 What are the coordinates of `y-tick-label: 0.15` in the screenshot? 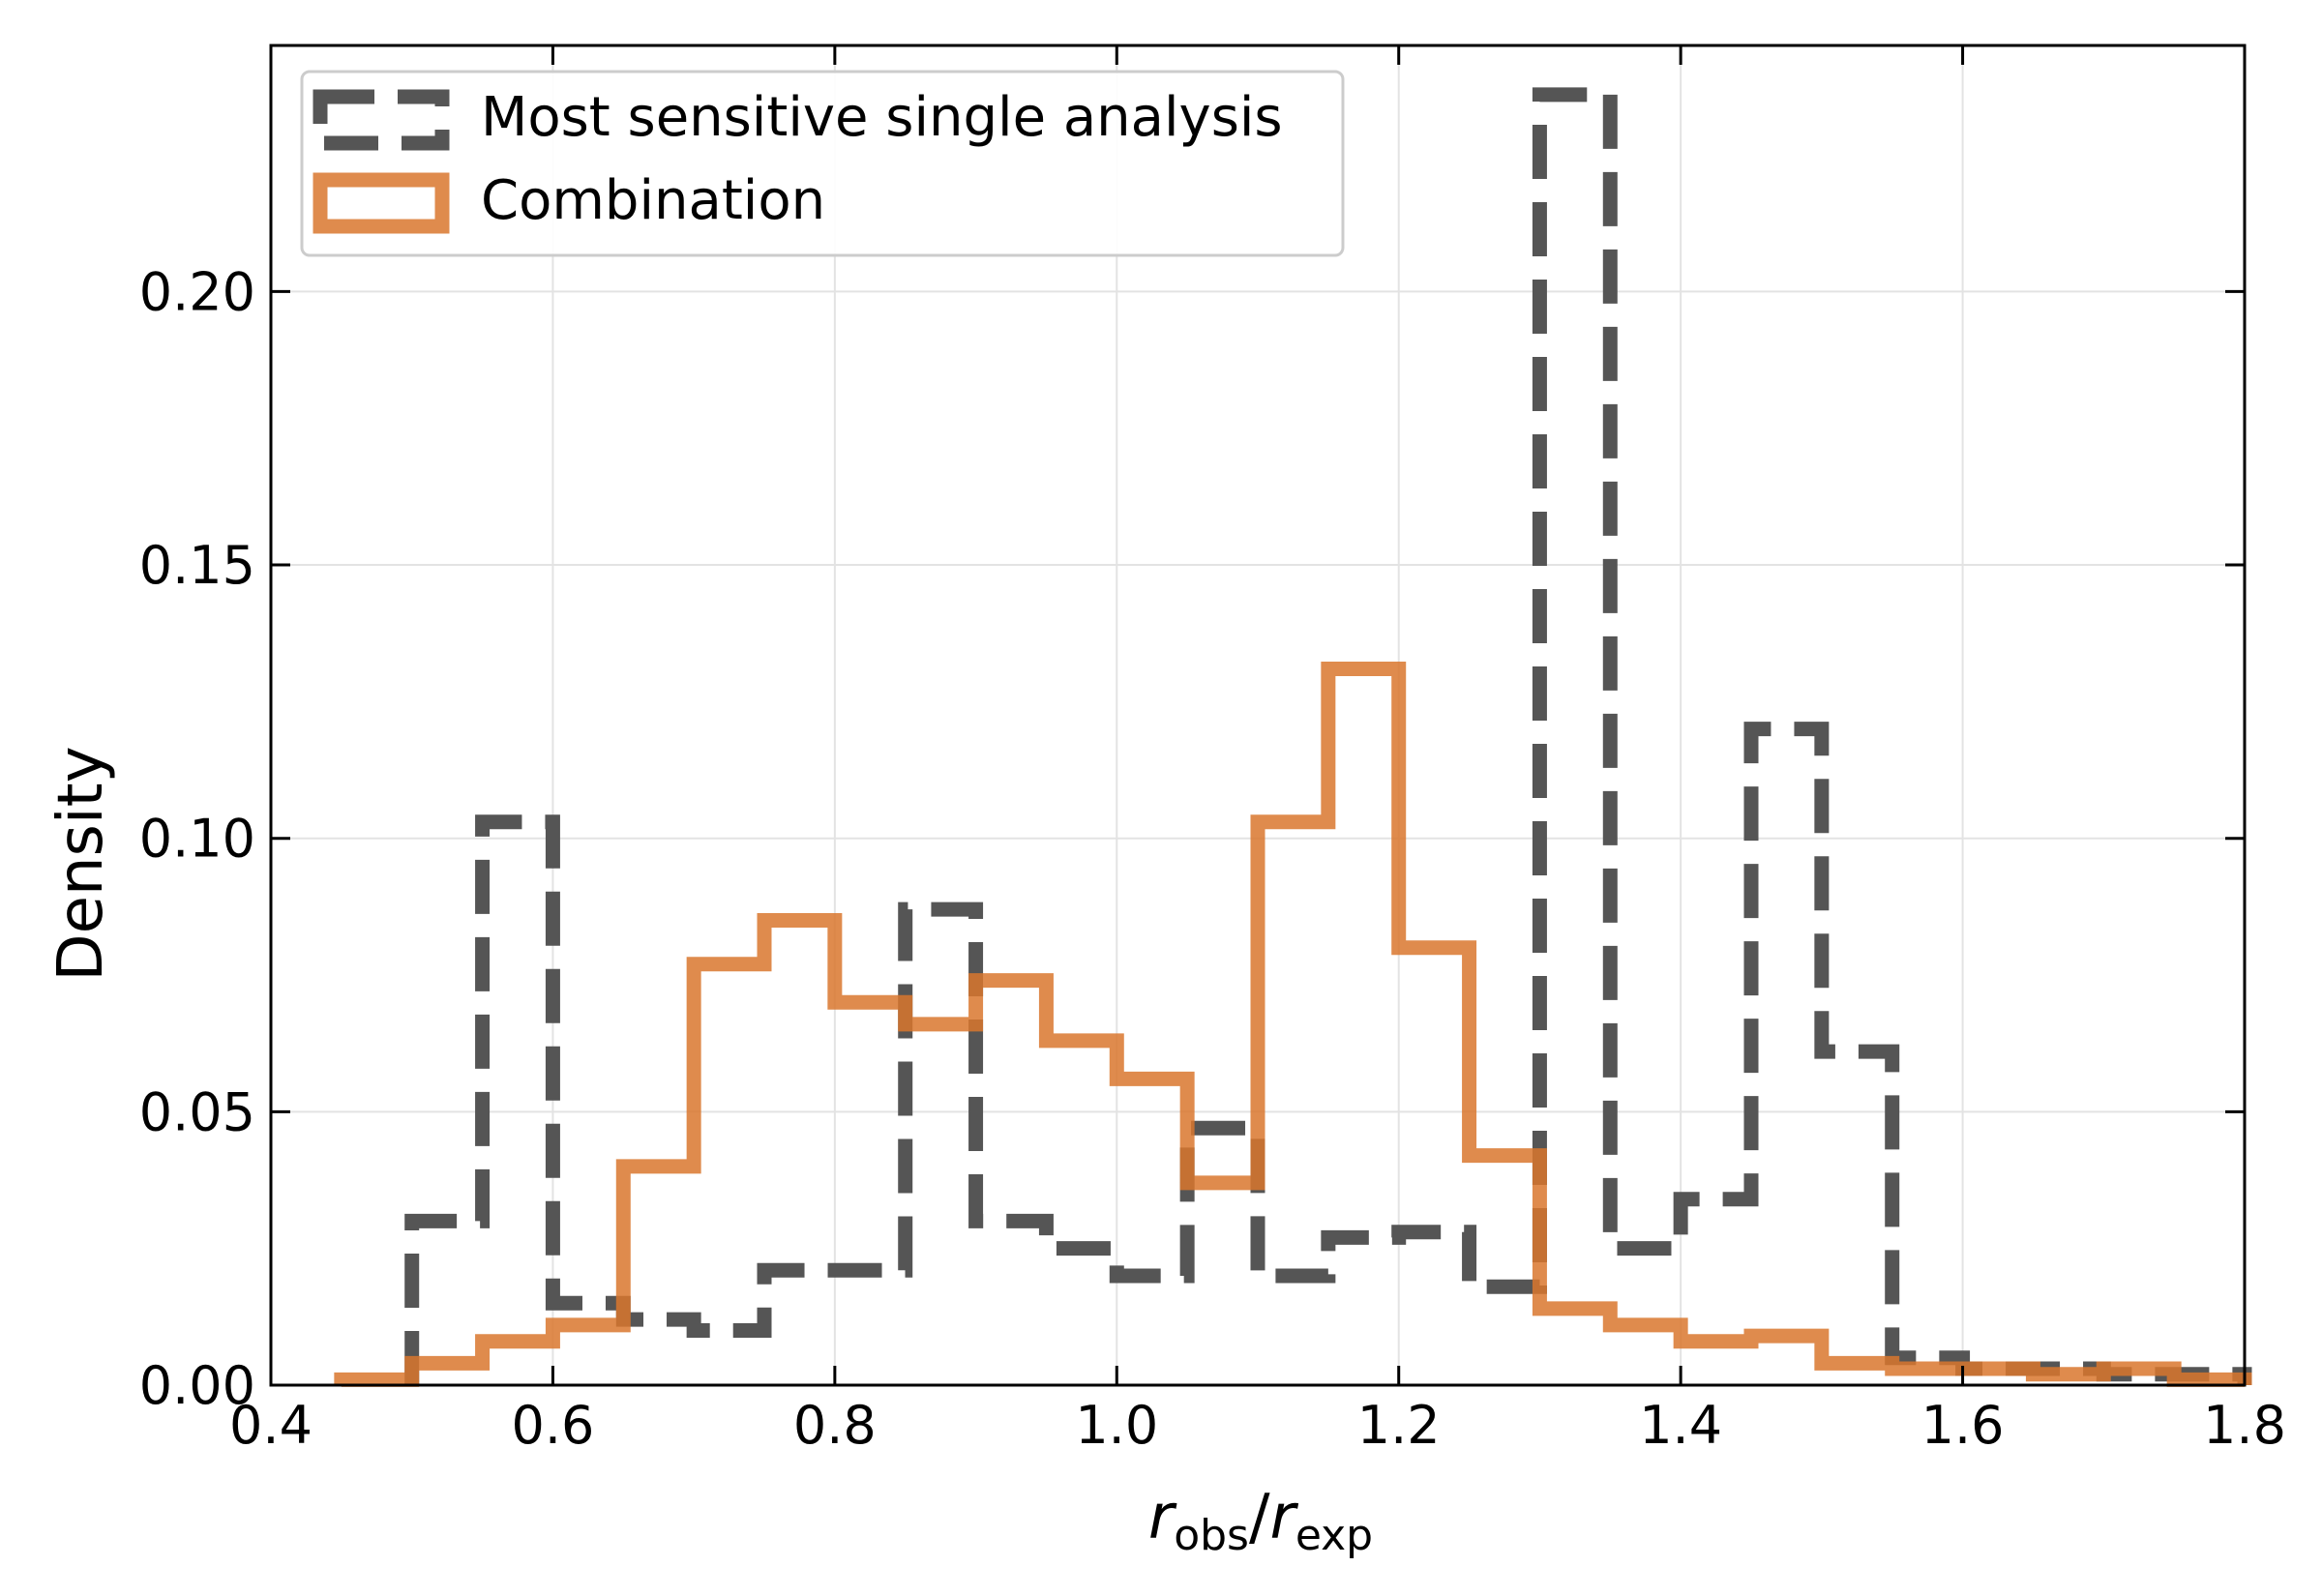 It's located at (197, 565).